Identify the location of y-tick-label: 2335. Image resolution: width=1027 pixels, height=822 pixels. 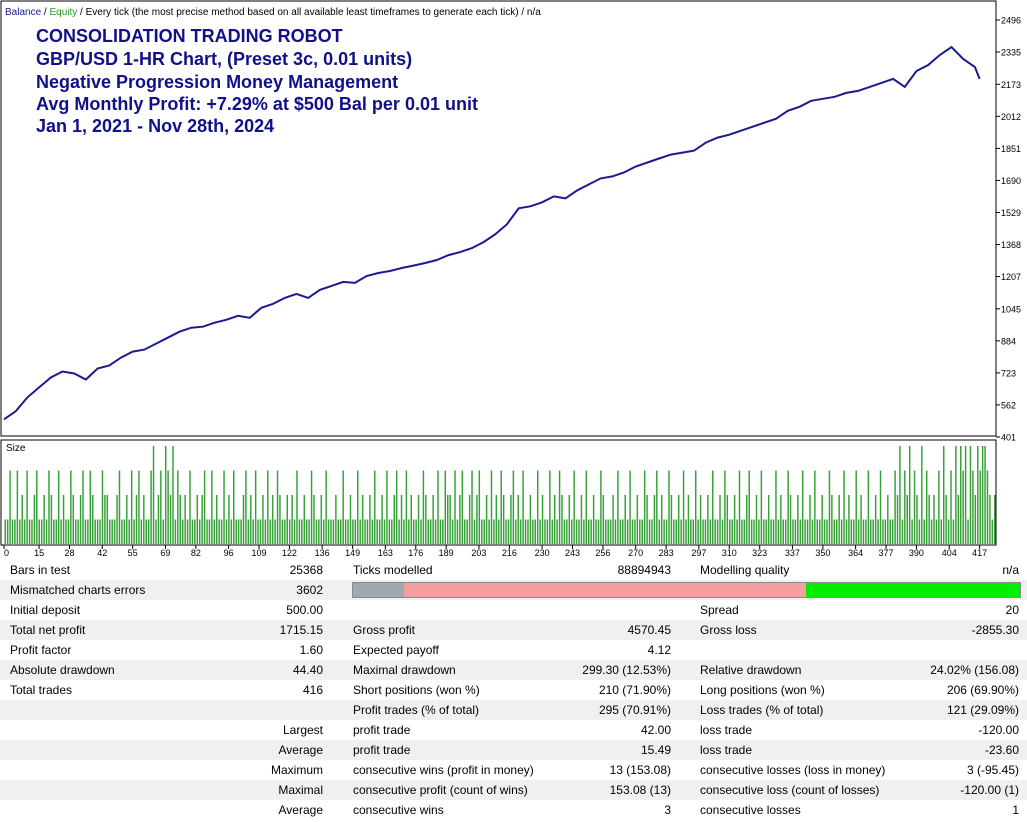
(1011, 53).